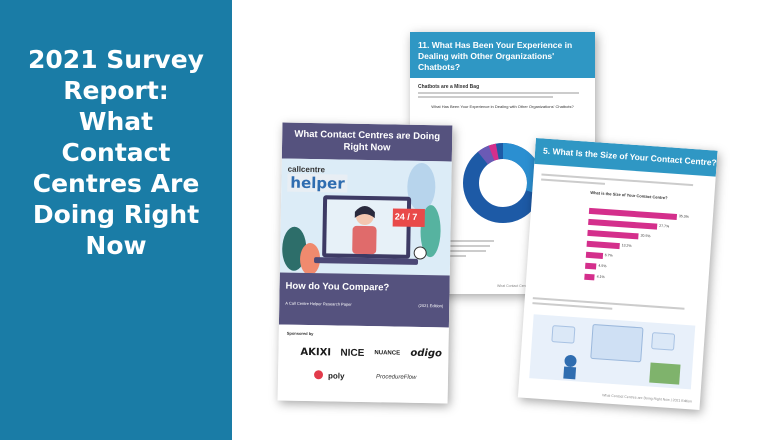 Image resolution: width=760 pixels, height=440 pixels. I want to click on sponsored-by-label: Sponsored by, so click(300, 333).